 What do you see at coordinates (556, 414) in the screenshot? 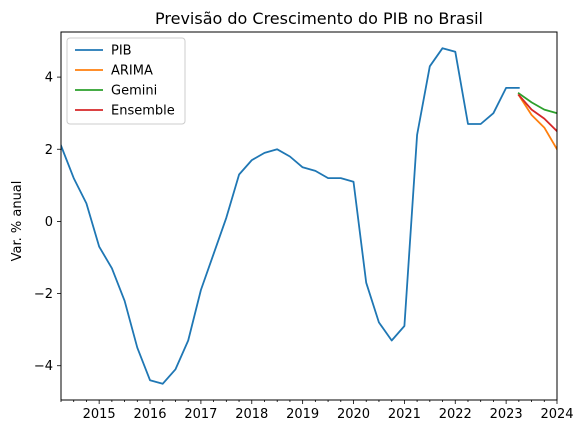
I see `x-tick-label: 2024` at bounding box center [556, 414].